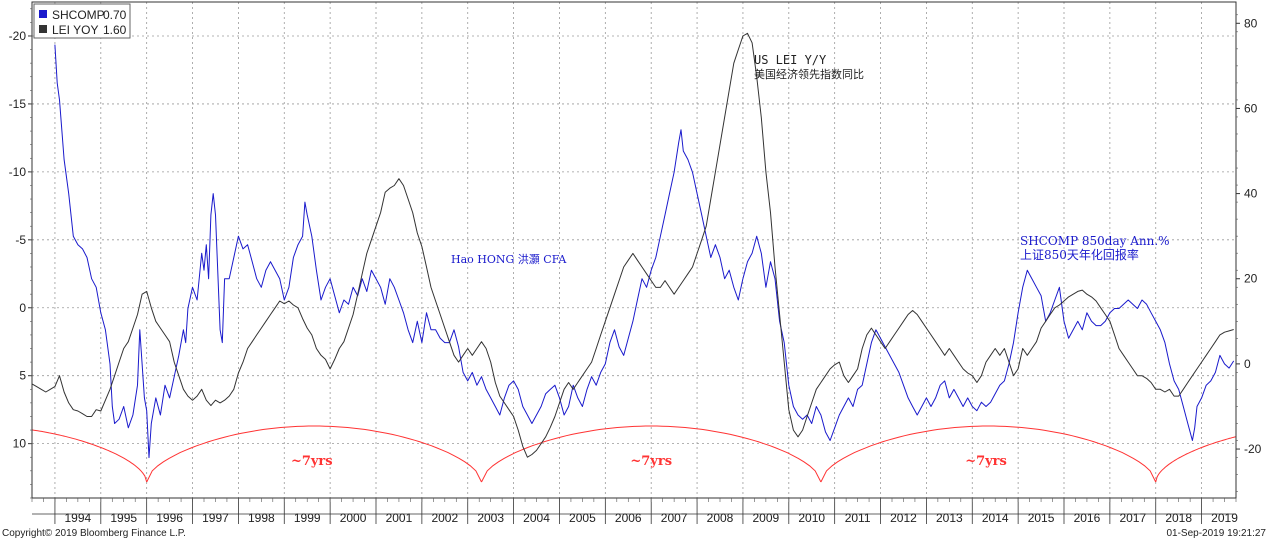  What do you see at coordinates (628, 518) in the screenshot?
I see `year-label: 2006` at bounding box center [628, 518].